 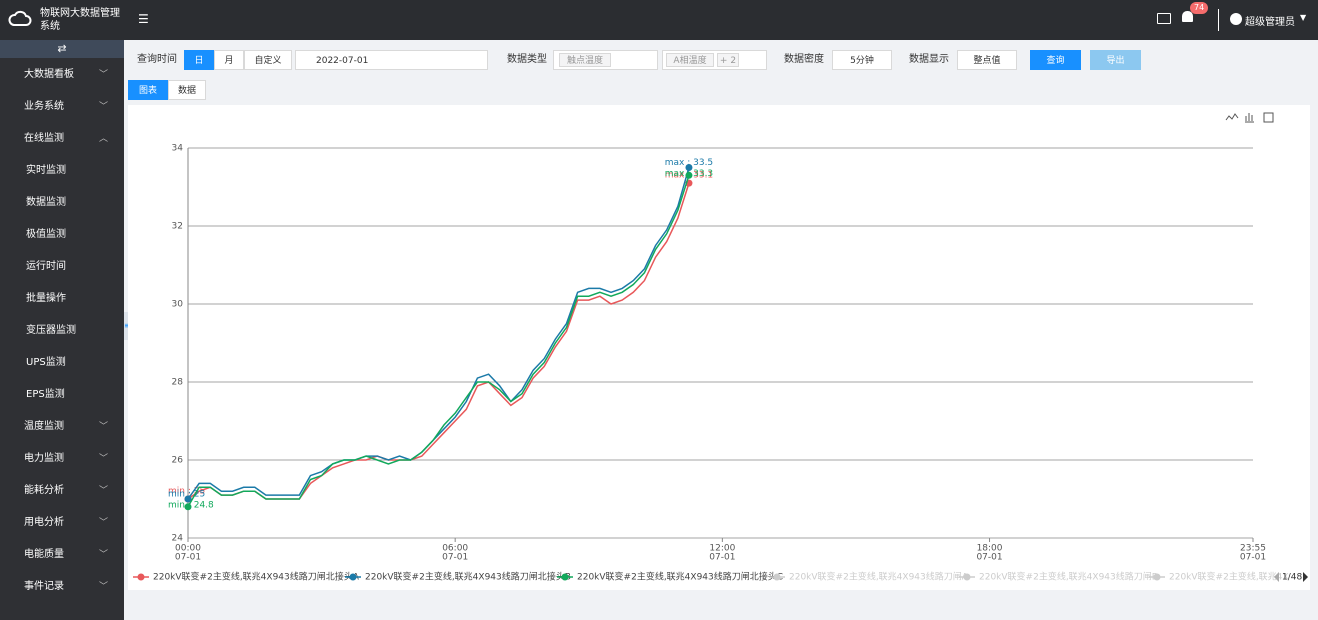 I want to click on submenu-item: EPS监测, so click(x=45, y=394).